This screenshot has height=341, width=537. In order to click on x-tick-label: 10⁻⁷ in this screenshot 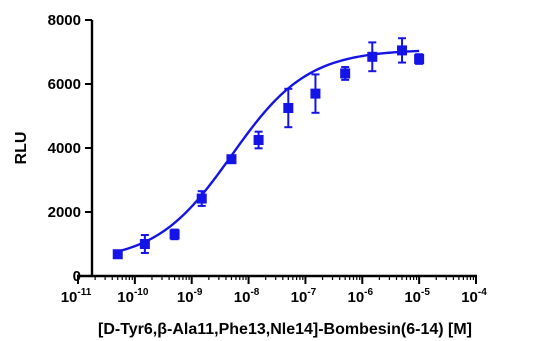, I will do `click(304, 296)`.